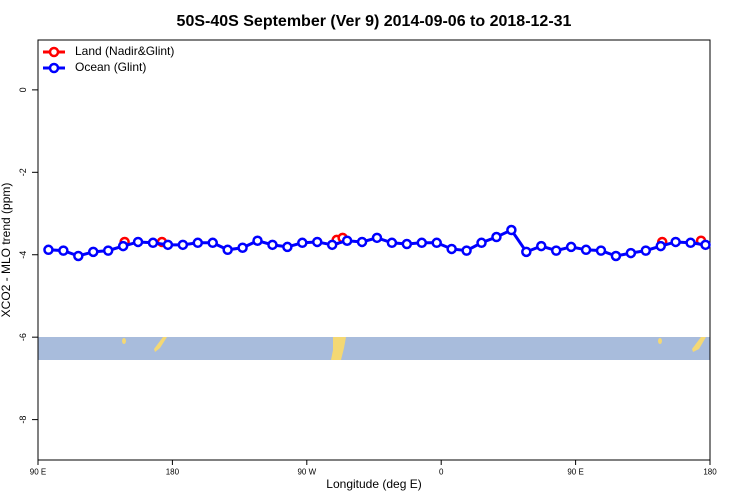 This screenshot has width=750, height=500. I want to click on y-axis-label: XCO2 - MLO trend (ppm), so click(6, 250).